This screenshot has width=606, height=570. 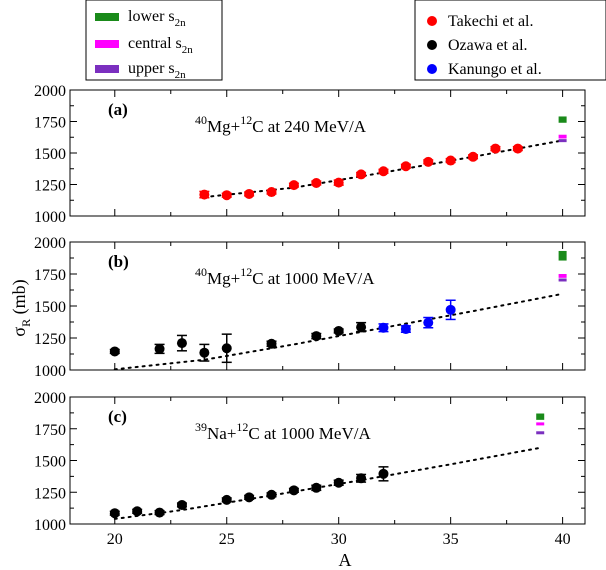 I want to click on legend-label-ozawa: Ozawa et al., so click(x=488, y=45).